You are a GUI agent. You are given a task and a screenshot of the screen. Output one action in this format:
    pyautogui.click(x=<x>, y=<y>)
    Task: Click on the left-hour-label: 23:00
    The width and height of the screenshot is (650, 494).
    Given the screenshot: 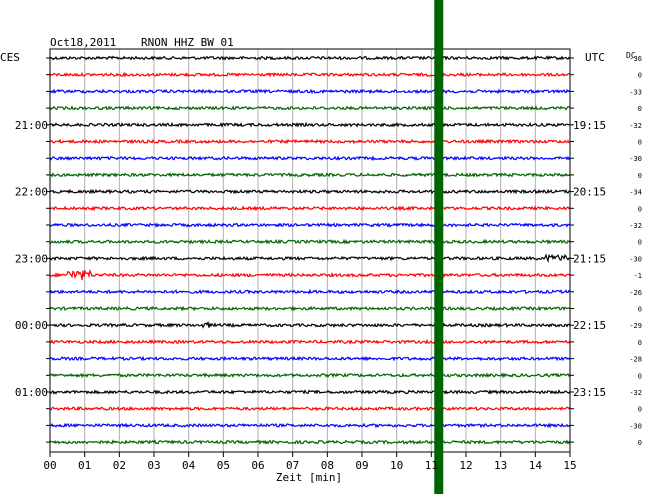 What is the action you would take?
    pyautogui.click(x=31, y=258)
    